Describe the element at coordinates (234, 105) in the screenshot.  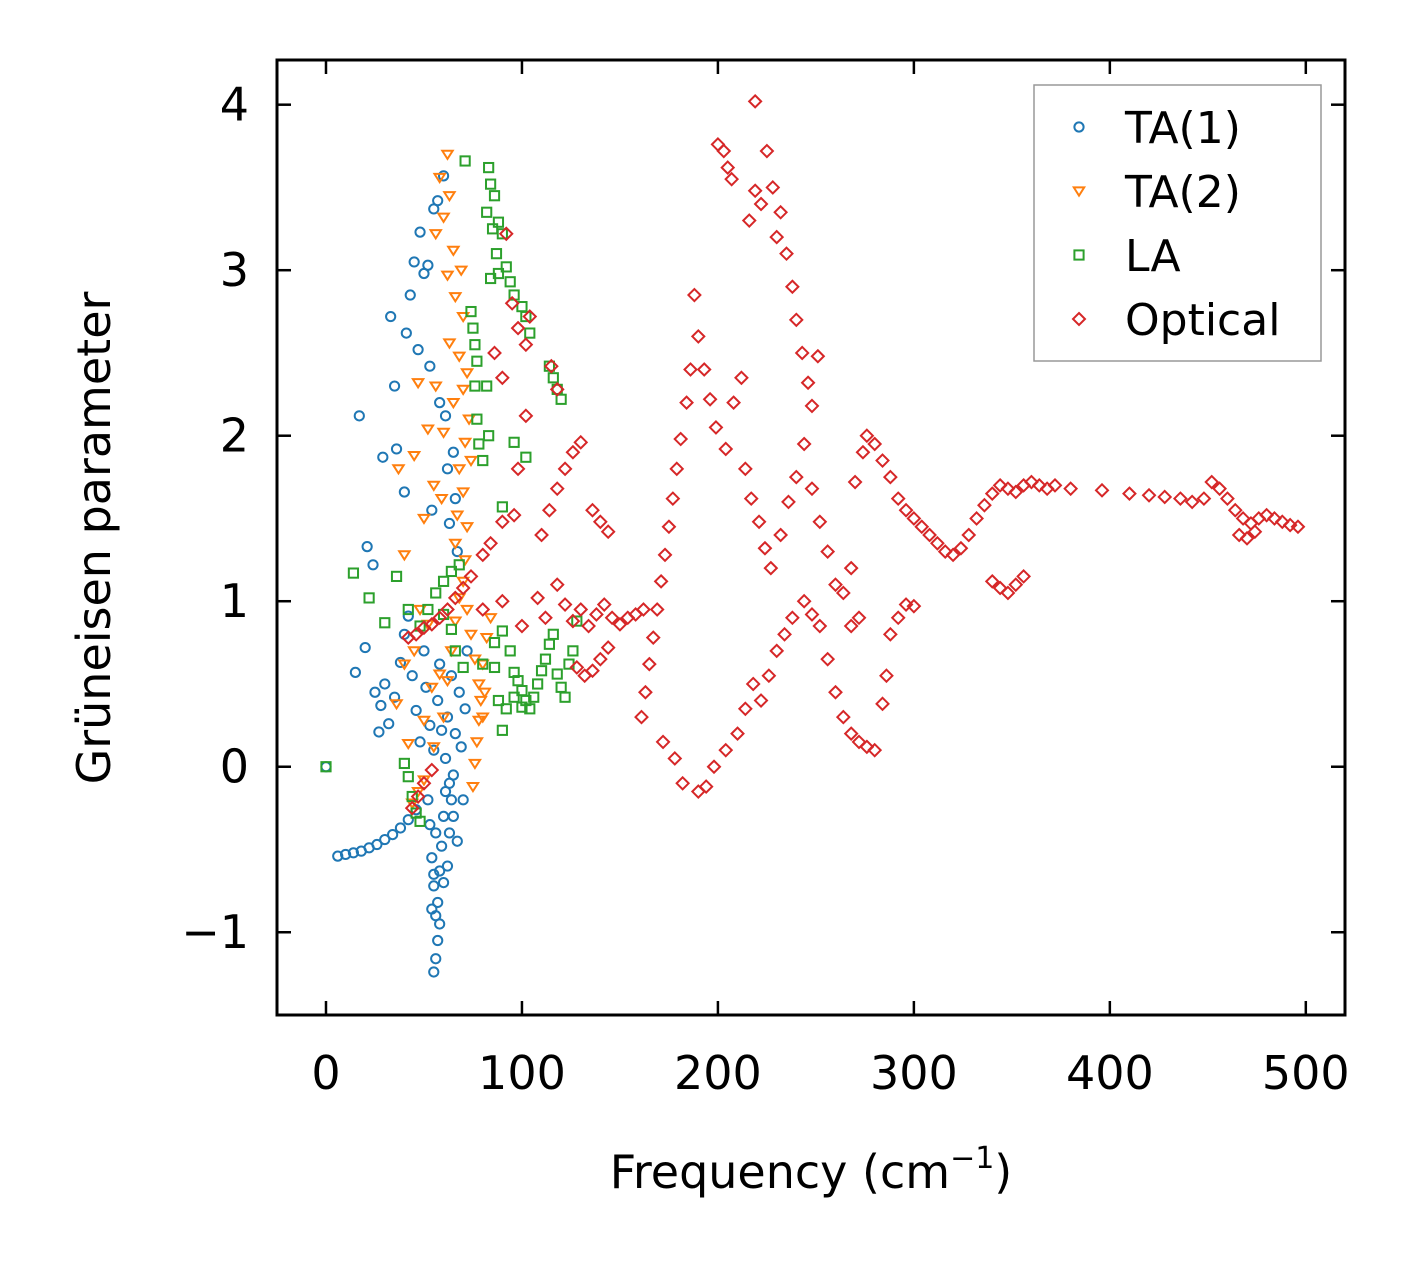
I see `y-tick-label: 4` at that location.